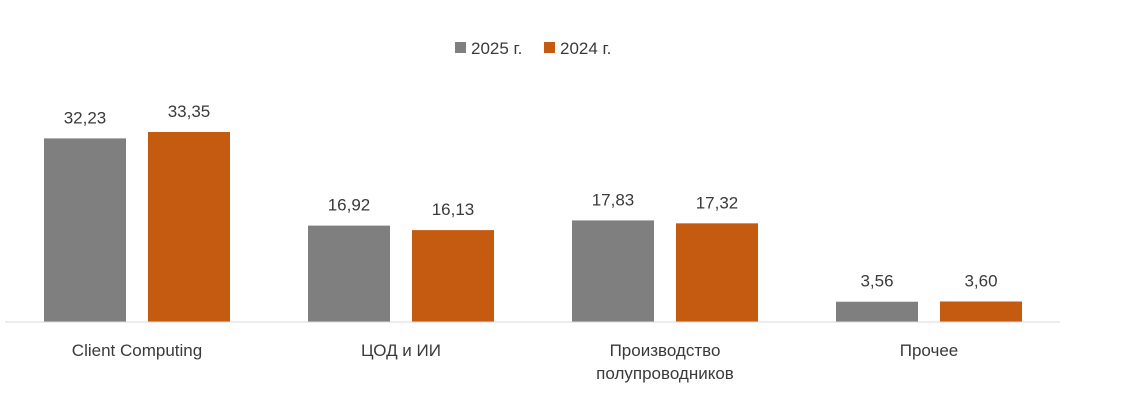 The width and height of the screenshot is (1126, 410). What do you see at coordinates (189, 227) in the screenshot?
I see `bar-series2-cat1` at bounding box center [189, 227].